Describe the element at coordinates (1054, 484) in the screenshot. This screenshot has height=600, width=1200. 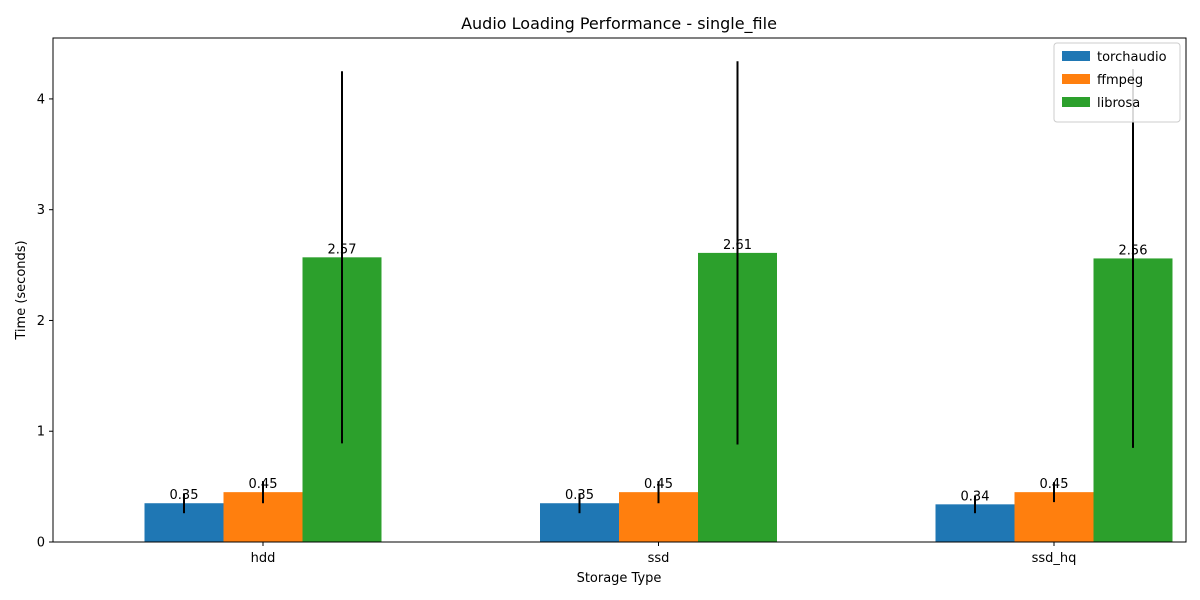
I see `data-label-ffmpeg-ssd_hq: 0.45` at that location.